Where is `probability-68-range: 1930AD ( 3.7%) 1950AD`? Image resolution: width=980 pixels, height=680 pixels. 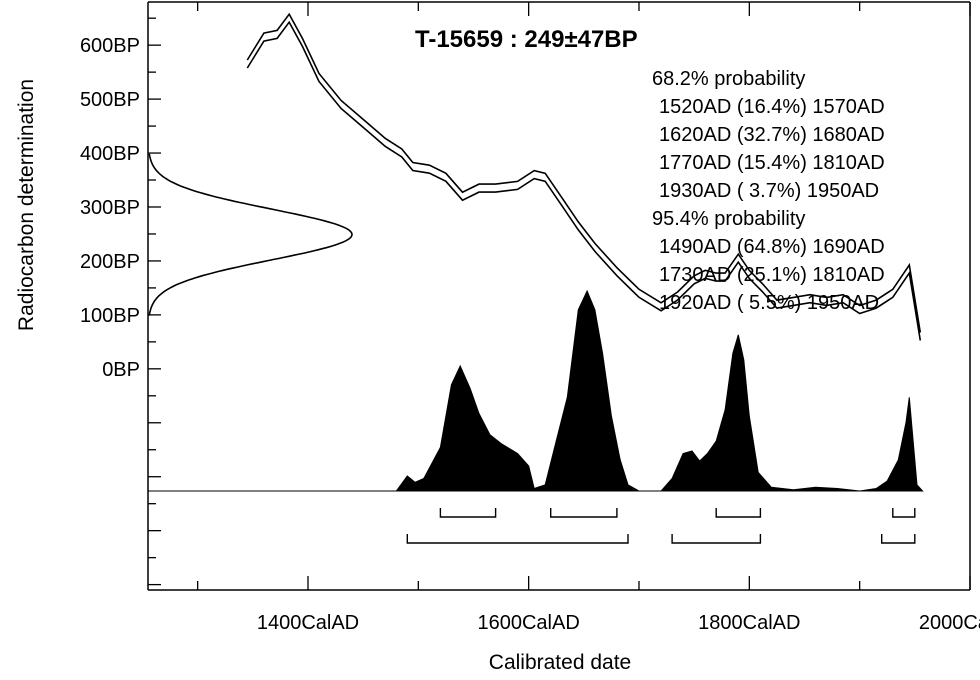 probability-68-range: 1930AD ( 3.7%) 1950AD is located at coordinates (769, 191).